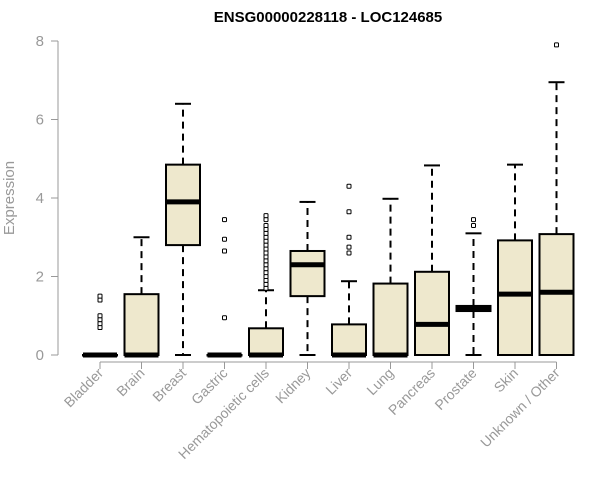 The height and width of the screenshot is (500, 600). Describe the element at coordinates (40, 277) in the screenshot. I see `y-tick-label: 2` at that location.